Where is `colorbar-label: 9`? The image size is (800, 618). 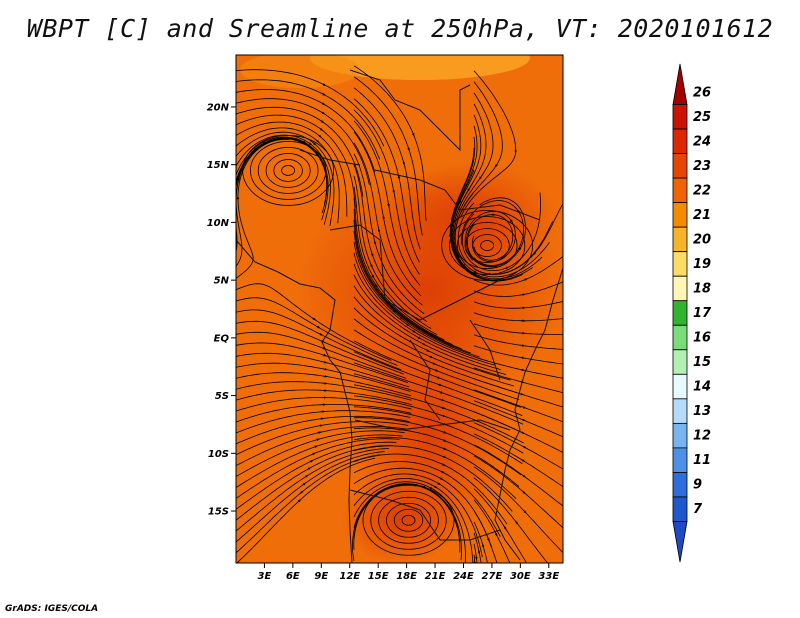
colorbar-label: 9 is located at coordinates (697, 485).